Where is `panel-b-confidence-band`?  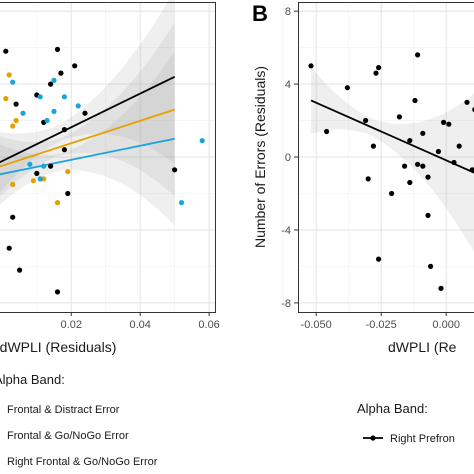 panel-b-confidence-band is located at coordinates (392, 159).